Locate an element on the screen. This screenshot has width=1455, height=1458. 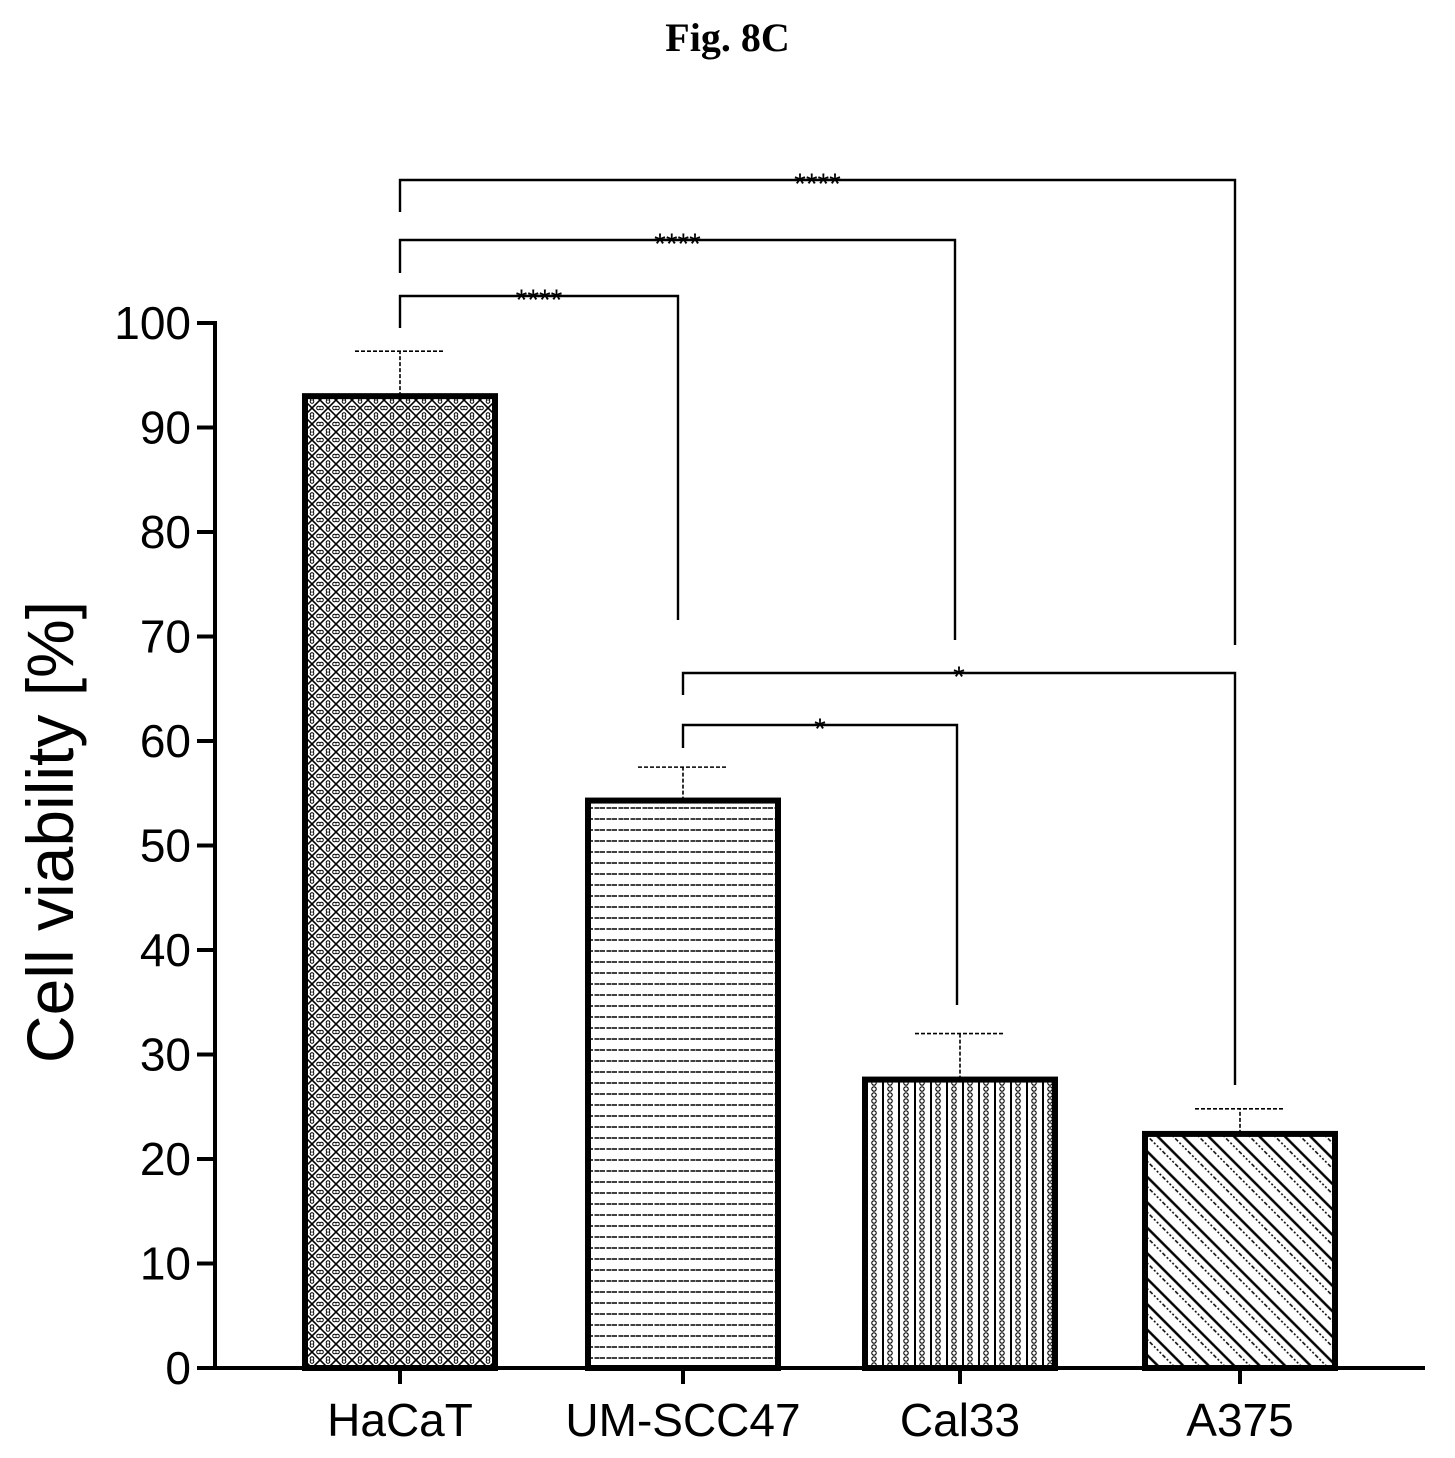
y-tick-label: 90 is located at coordinates (165, 428).